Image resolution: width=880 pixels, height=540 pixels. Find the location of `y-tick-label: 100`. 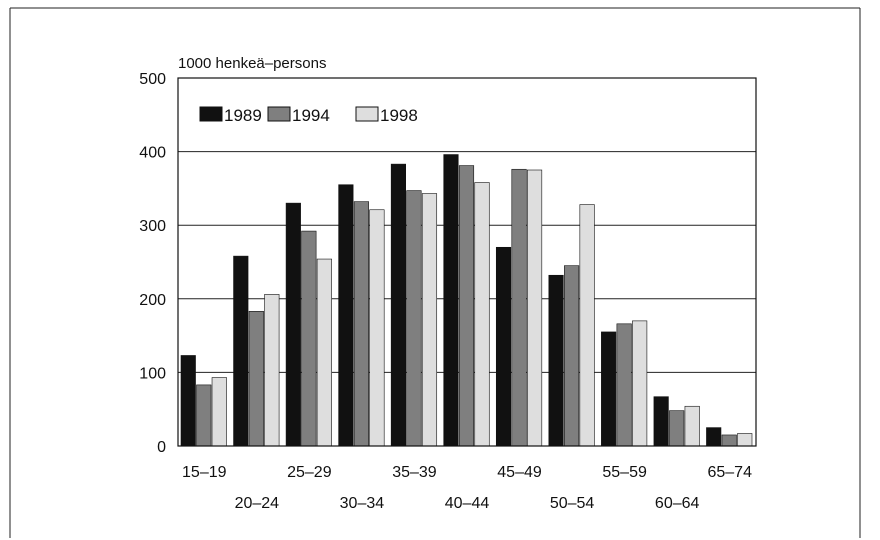

y-tick-label: 100 is located at coordinates (152, 373).